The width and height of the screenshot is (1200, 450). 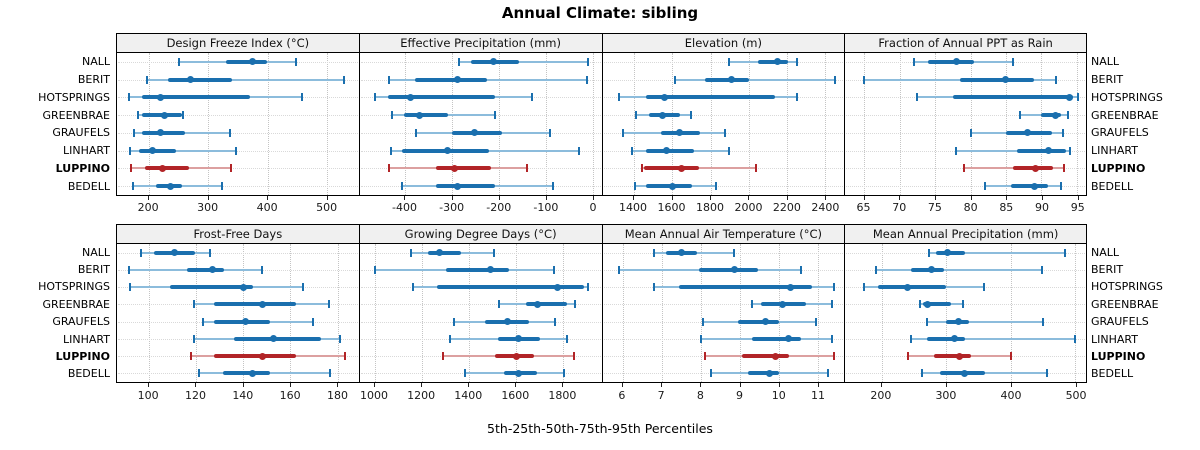 What do you see at coordinates (825, 207) in the screenshot?
I see `tick-label: 2400` at bounding box center [825, 207].